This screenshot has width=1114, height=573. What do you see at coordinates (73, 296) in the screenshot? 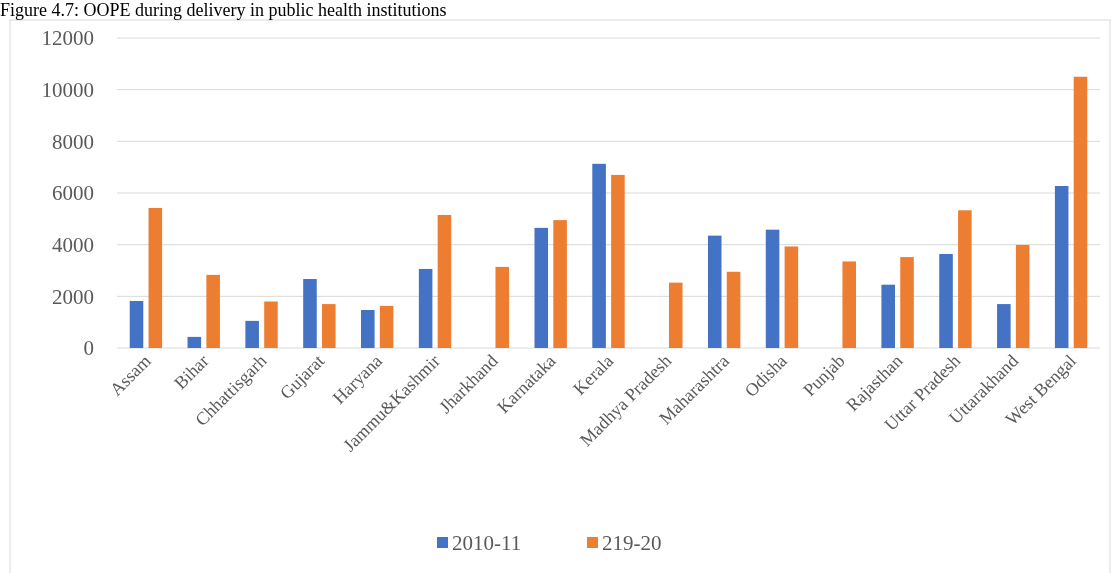
I see `y-tick-label: 2000` at bounding box center [73, 296].